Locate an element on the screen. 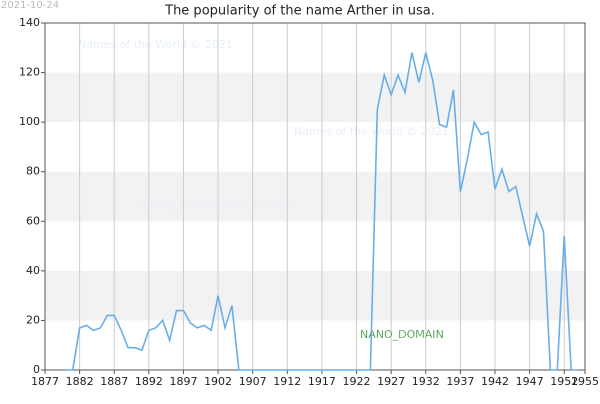  x-tick-label: 1927 is located at coordinates (391, 381).